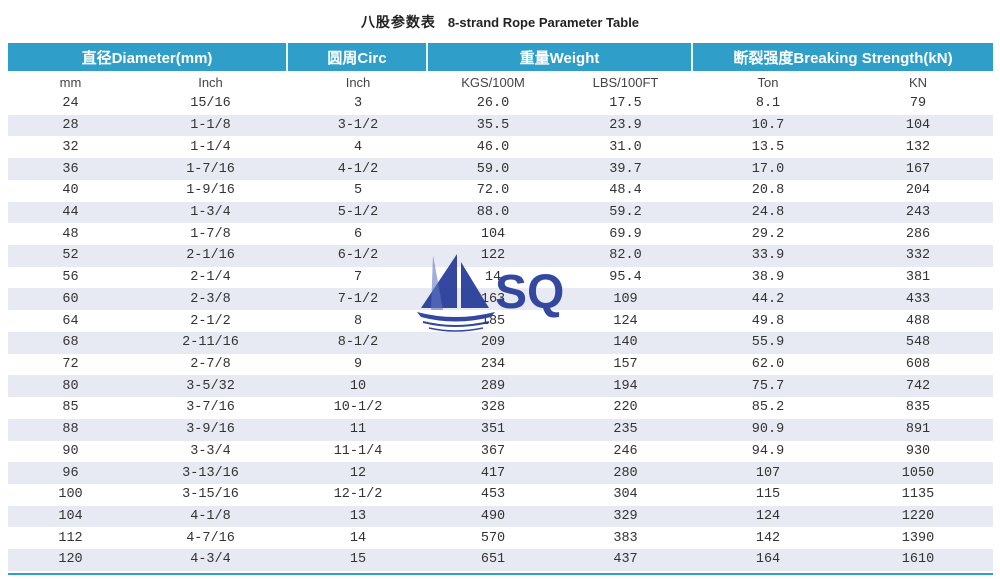  Describe the element at coordinates (210, 517) in the screenshot. I see `table-cell: 4-1/8` at that location.